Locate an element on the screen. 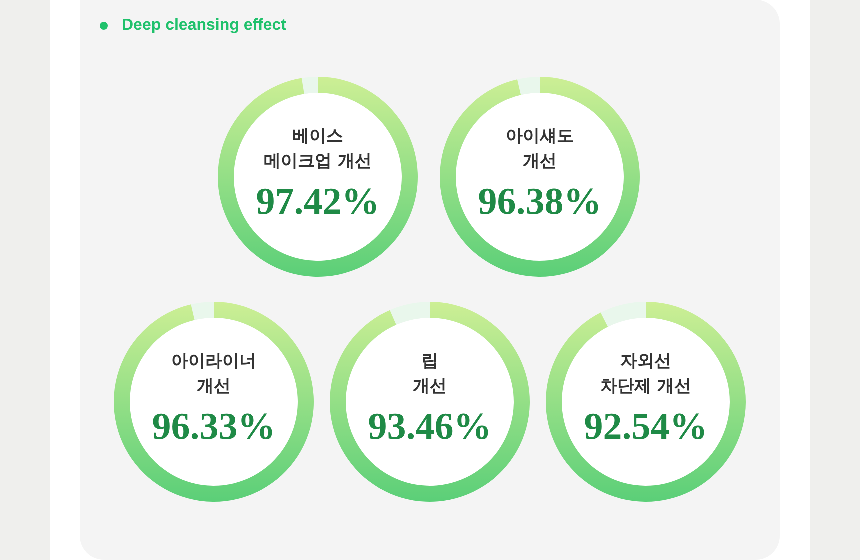 The height and width of the screenshot is (560, 860). data-label: 96.33% is located at coordinates (214, 427).